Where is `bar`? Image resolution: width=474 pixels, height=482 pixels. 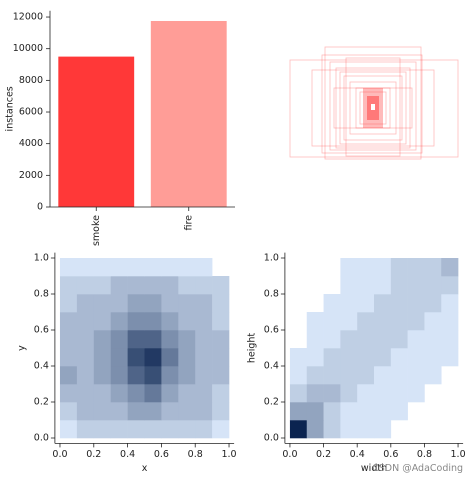 bar is located at coordinates (188, 114).